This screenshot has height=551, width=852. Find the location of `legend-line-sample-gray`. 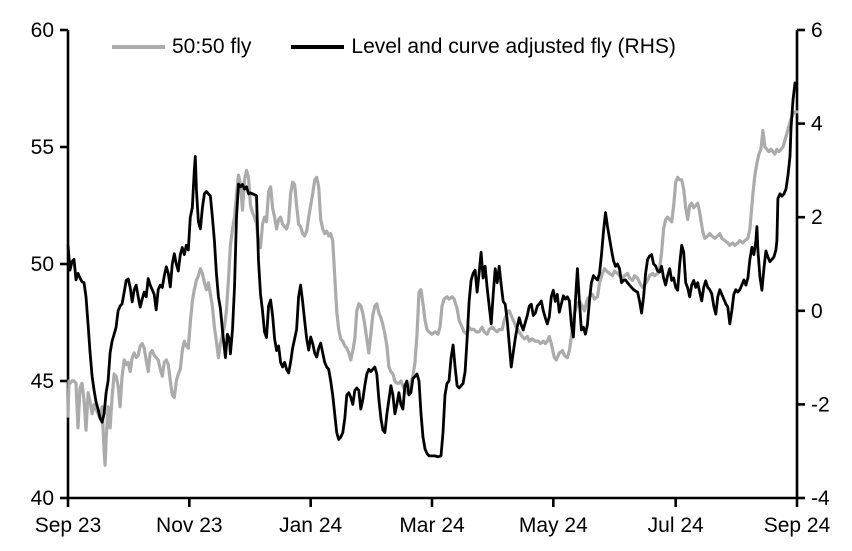

legend-line-sample-gray is located at coordinates (138, 47).